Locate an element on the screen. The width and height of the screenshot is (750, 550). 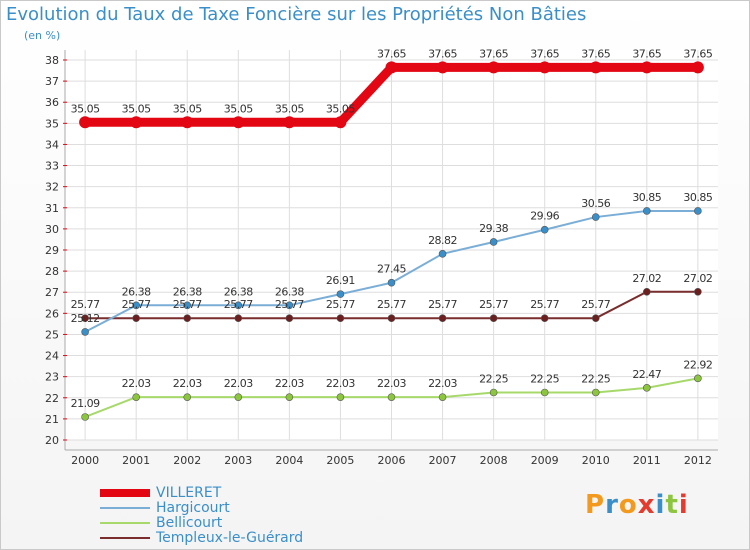
x-tick-label: 2004 is located at coordinates (289, 460).